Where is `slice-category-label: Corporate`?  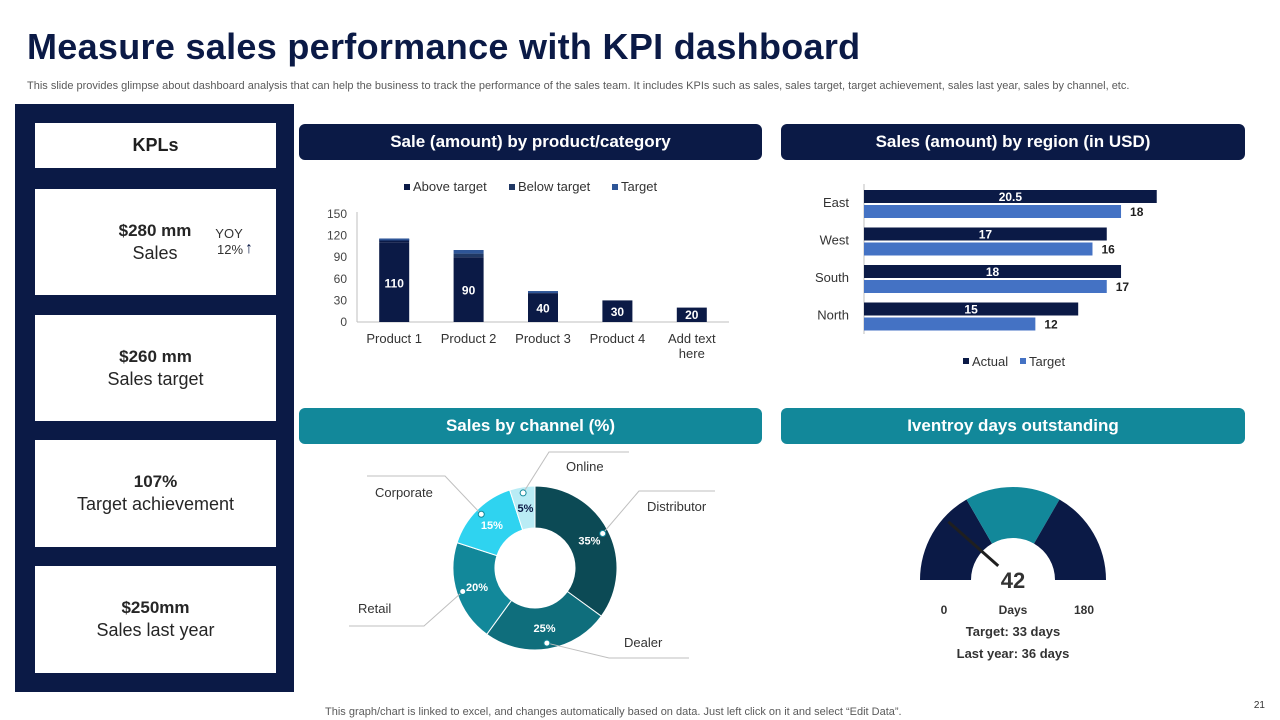
slice-category-label: Corporate is located at coordinates (404, 492).